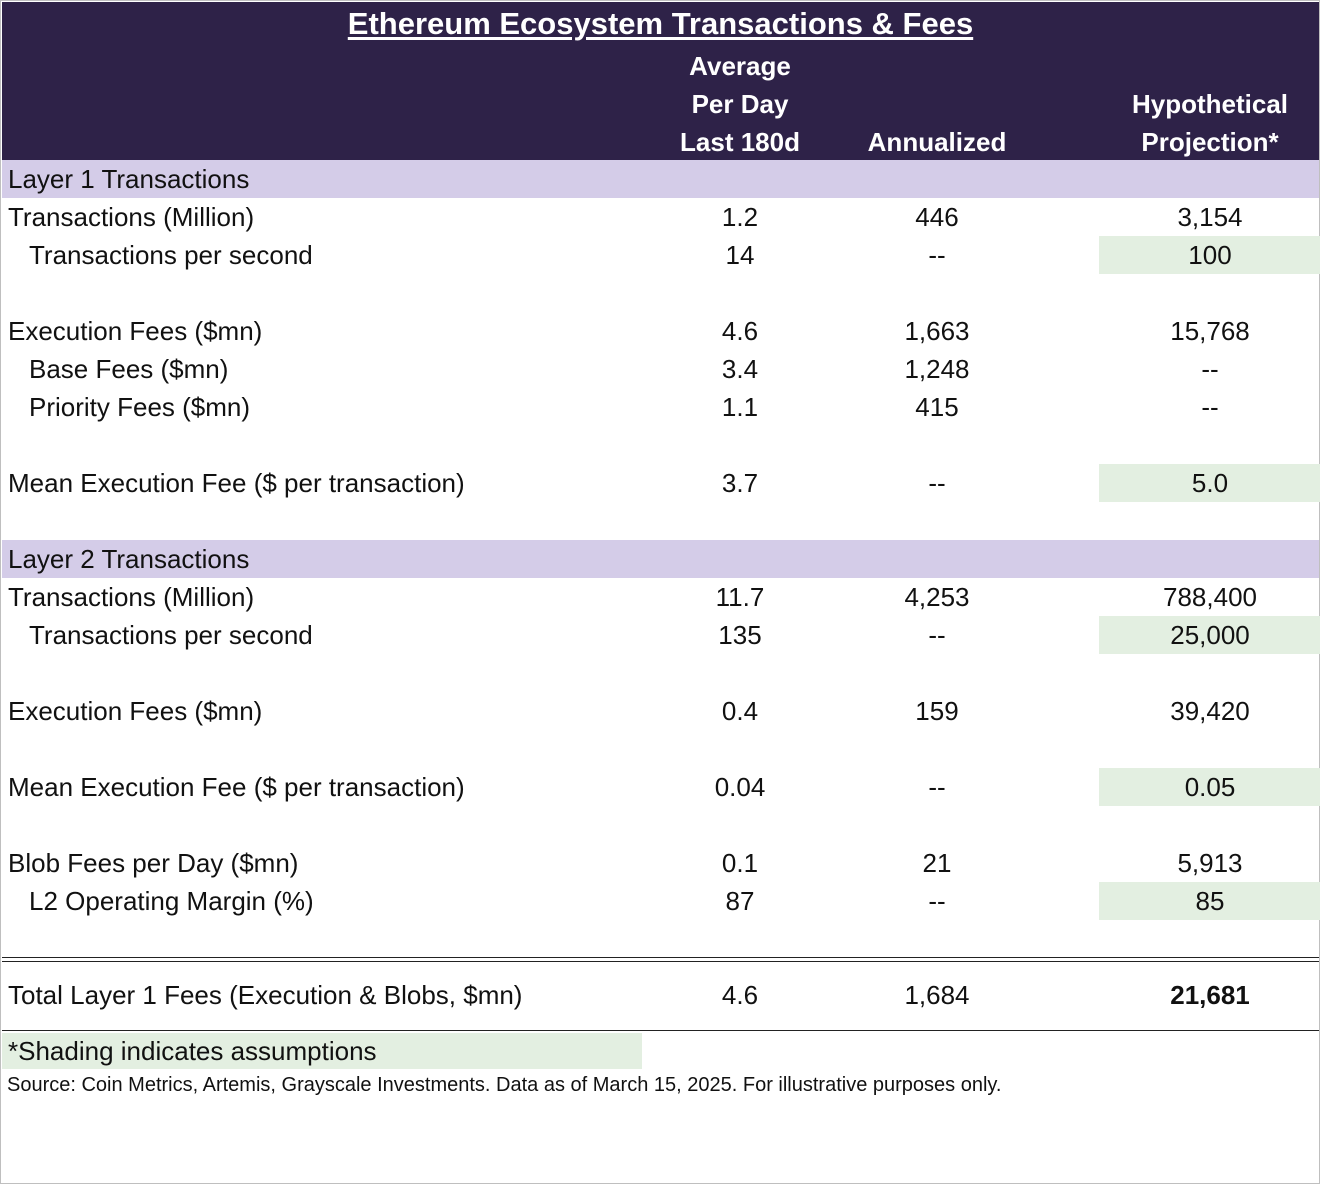 The image size is (1320, 1184). What do you see at coordinates (937, 863) in the screenshot?
I see `annualized-value: 21` at bounding box center [937, 863].